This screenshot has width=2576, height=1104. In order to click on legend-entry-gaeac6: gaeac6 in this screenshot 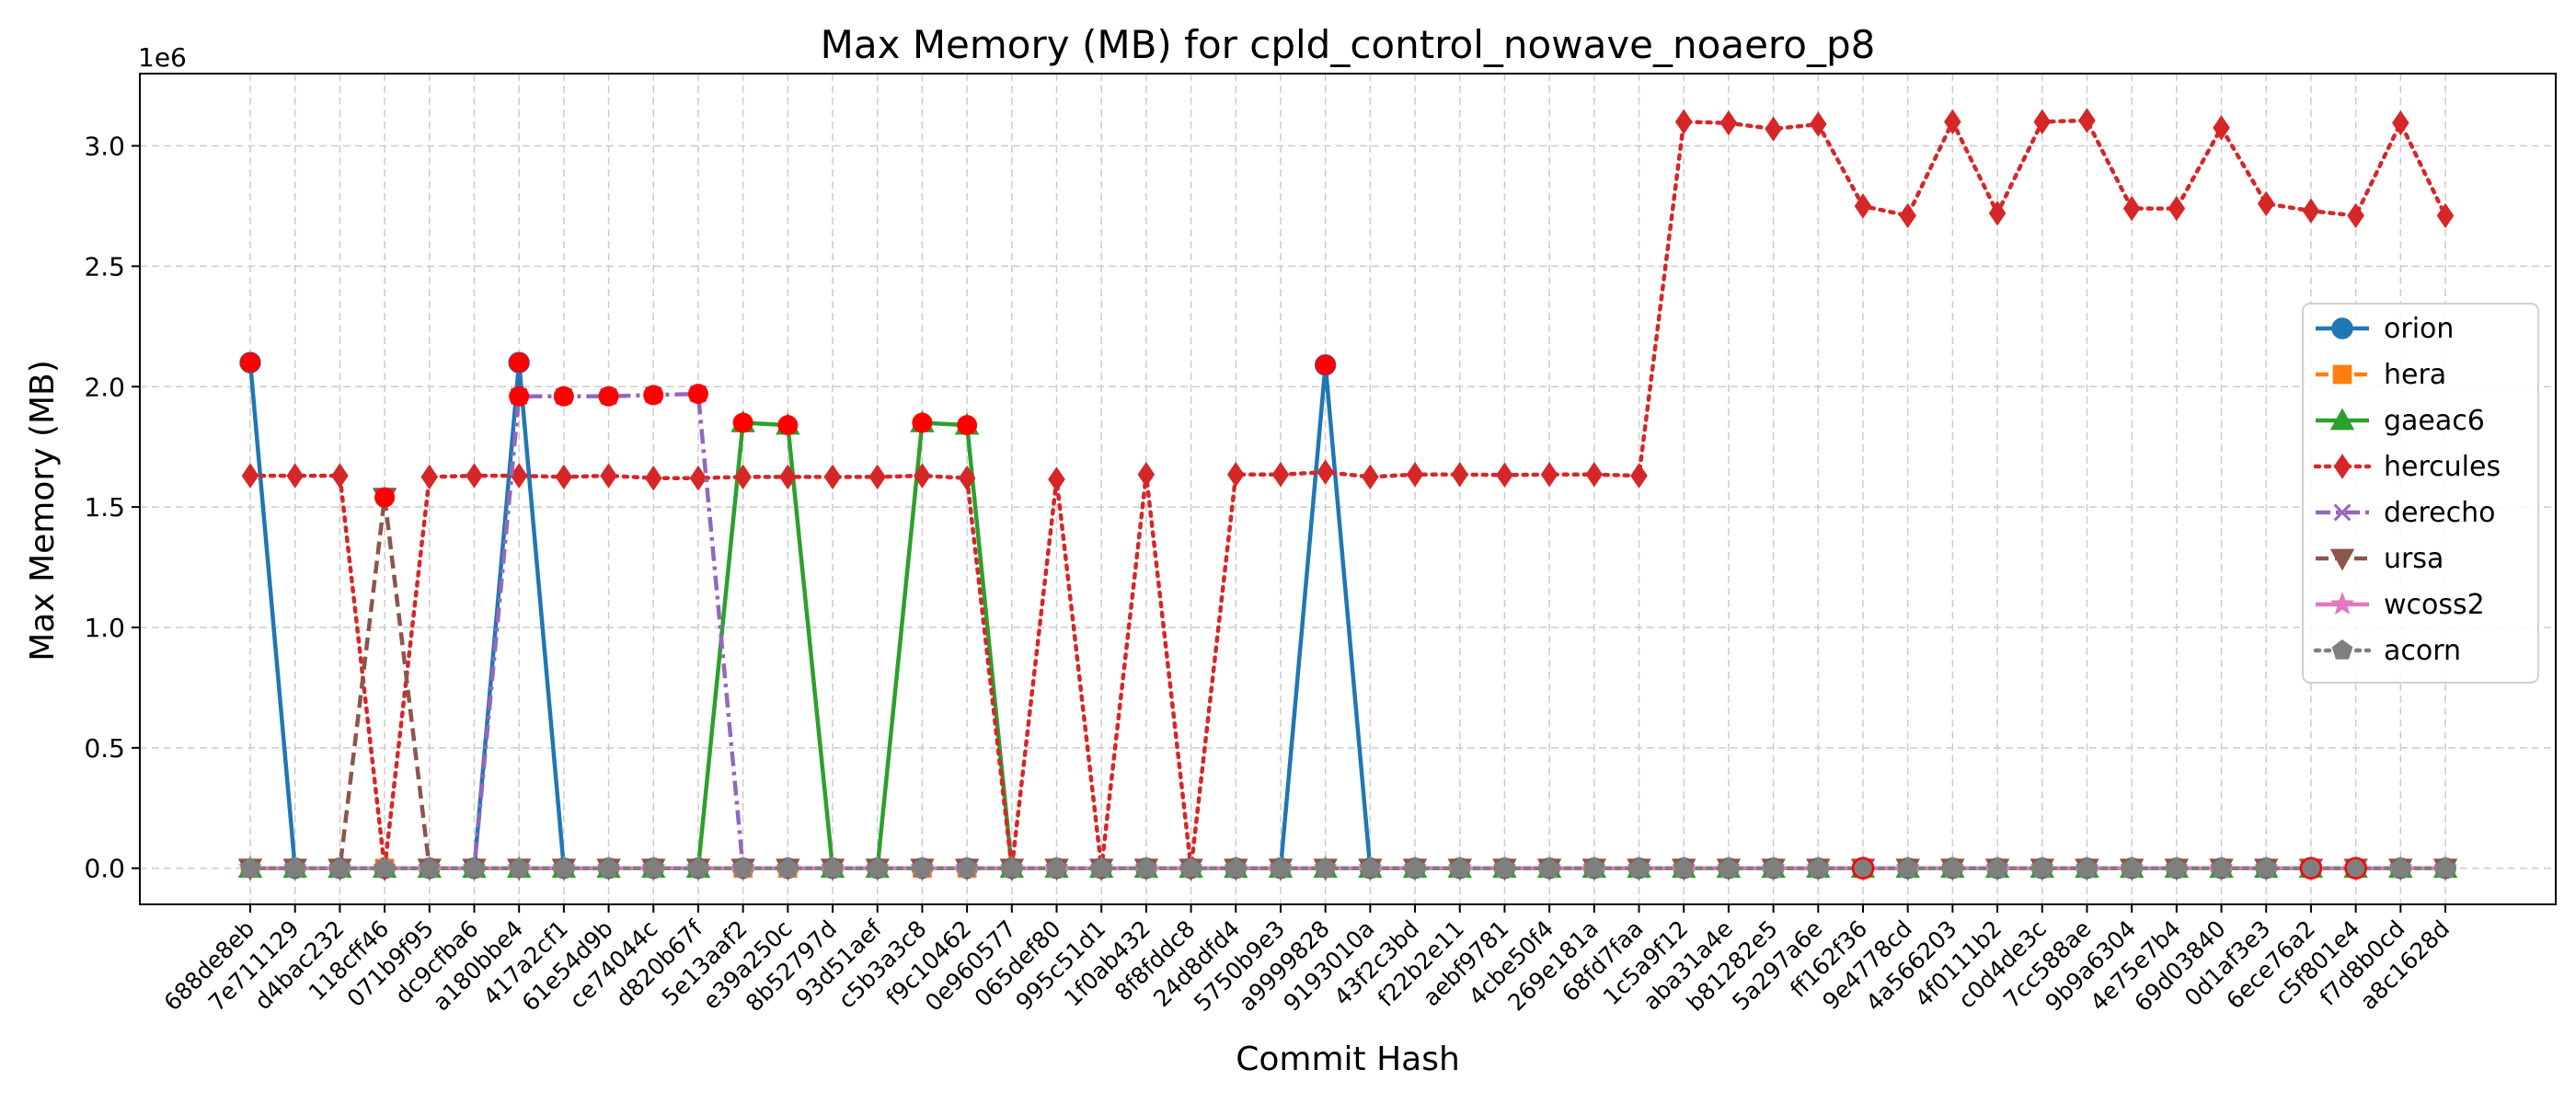, I will do `click(2400, 421)`.